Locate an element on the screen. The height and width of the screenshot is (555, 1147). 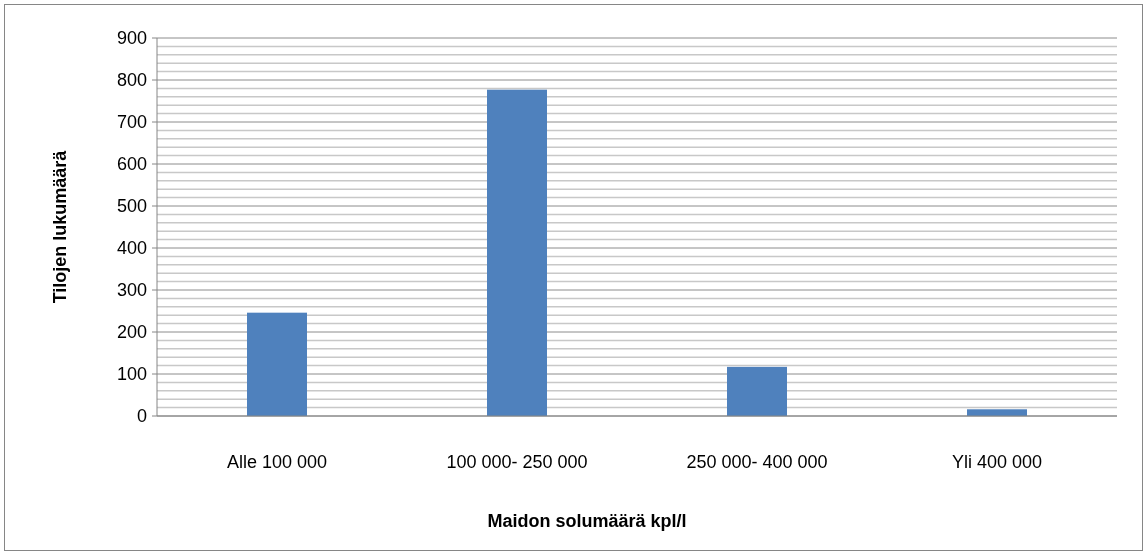
y-tick-label: 200 is located at coordinates (131, 332).